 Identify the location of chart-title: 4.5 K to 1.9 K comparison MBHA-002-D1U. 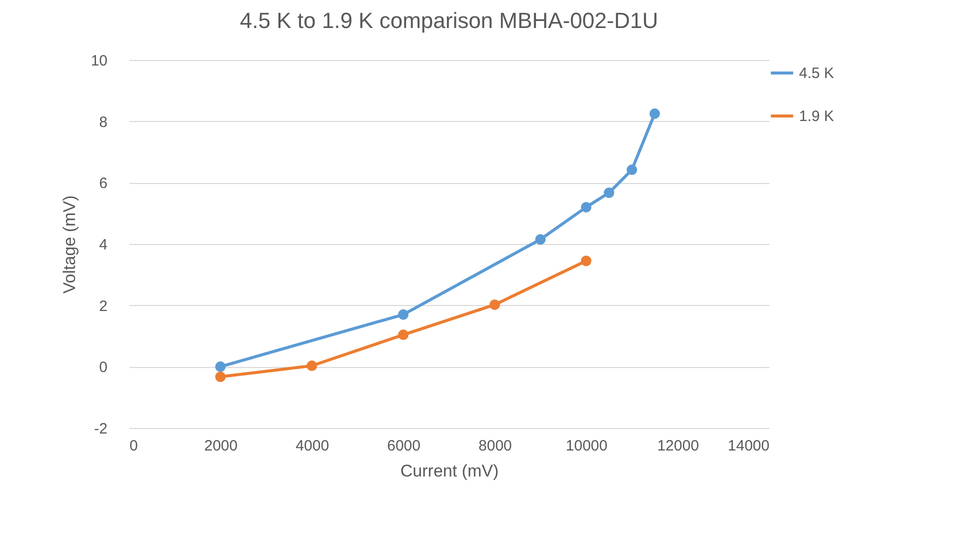
(449, 20).